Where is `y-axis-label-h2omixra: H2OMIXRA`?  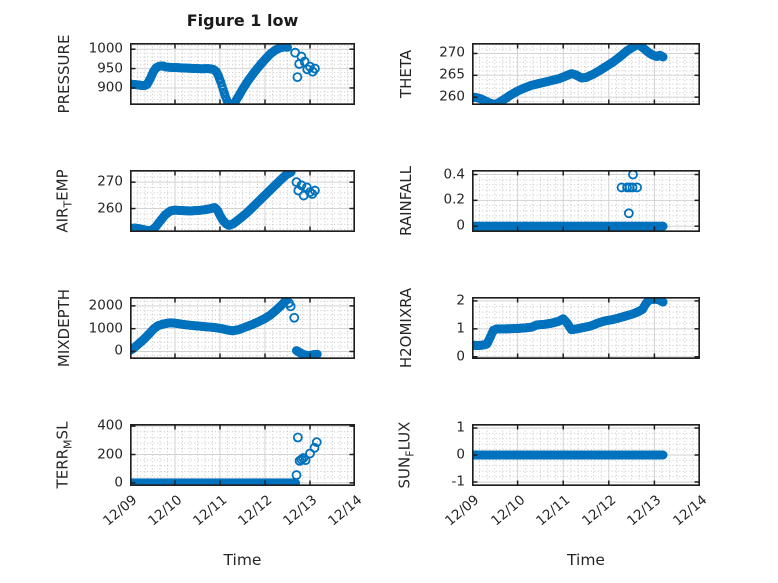
y-axis-label-h2omixra: H2OMIXRA is located at coordinates (406, 328).